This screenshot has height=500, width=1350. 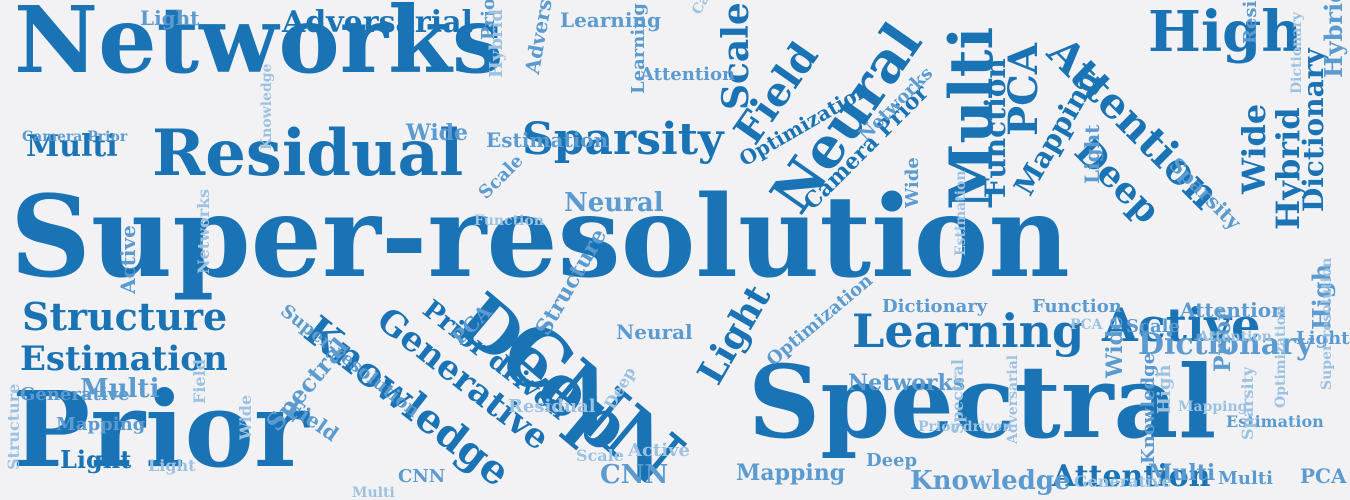 I want to click on cloud-word-prior-driven: Prior driven, so click(x=965, y=427).